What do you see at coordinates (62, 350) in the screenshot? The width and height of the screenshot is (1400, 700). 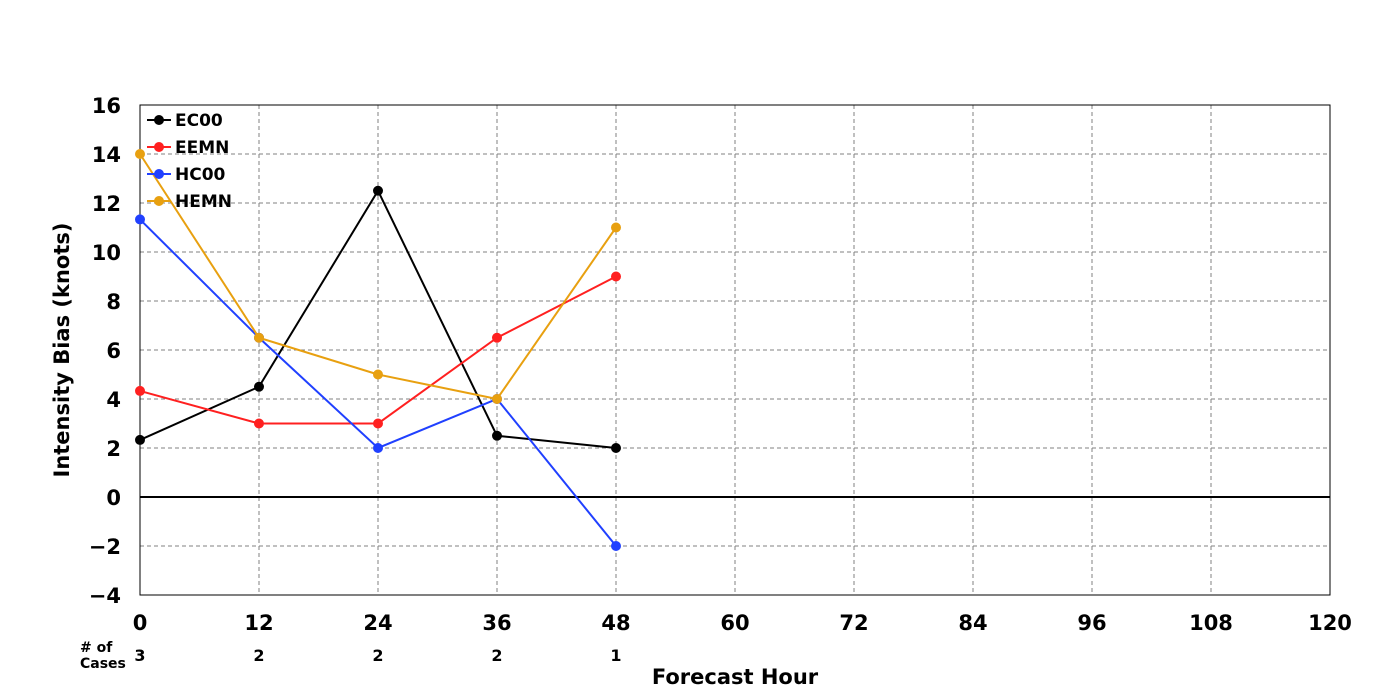 I see `y-axis-title: Intensity Bias (knots)` at bounding box center [62, 350].